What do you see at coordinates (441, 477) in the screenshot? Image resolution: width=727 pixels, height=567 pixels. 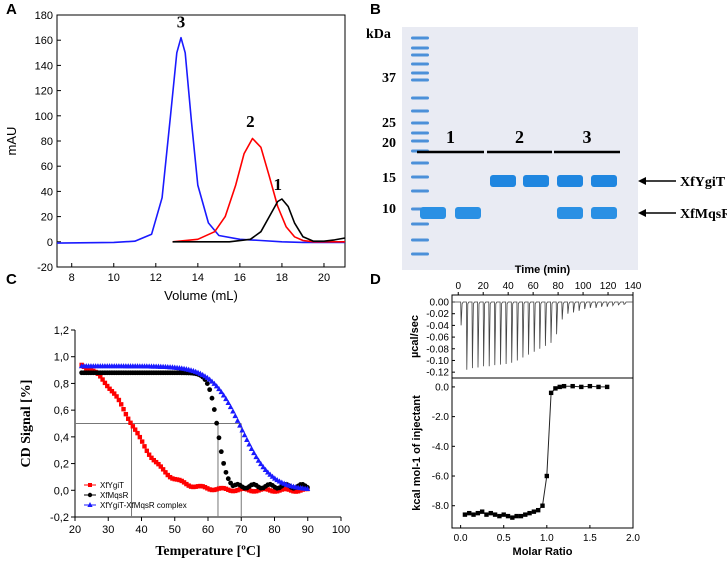 I see `y-tick-label: -6.0` at bounding box center [441, 477].